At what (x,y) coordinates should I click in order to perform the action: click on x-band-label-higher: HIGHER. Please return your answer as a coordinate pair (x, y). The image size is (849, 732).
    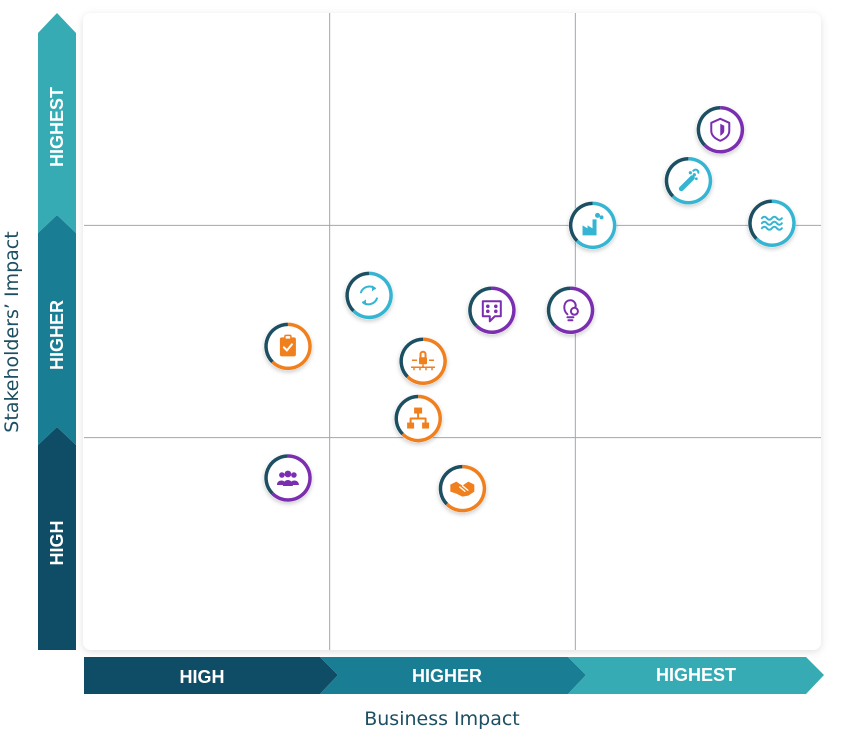
    Looking at the image, I should click on (447, 676).